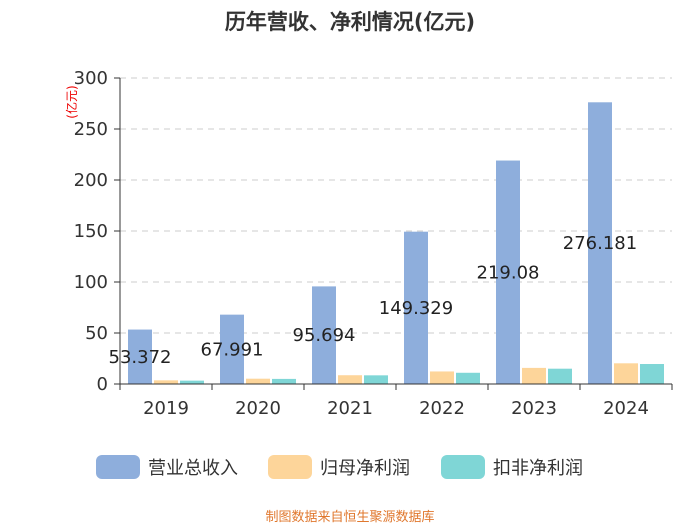  Describe the element at coordinates (91, 231) in the screenshot. I see `y-tick-label: 150` at that location.